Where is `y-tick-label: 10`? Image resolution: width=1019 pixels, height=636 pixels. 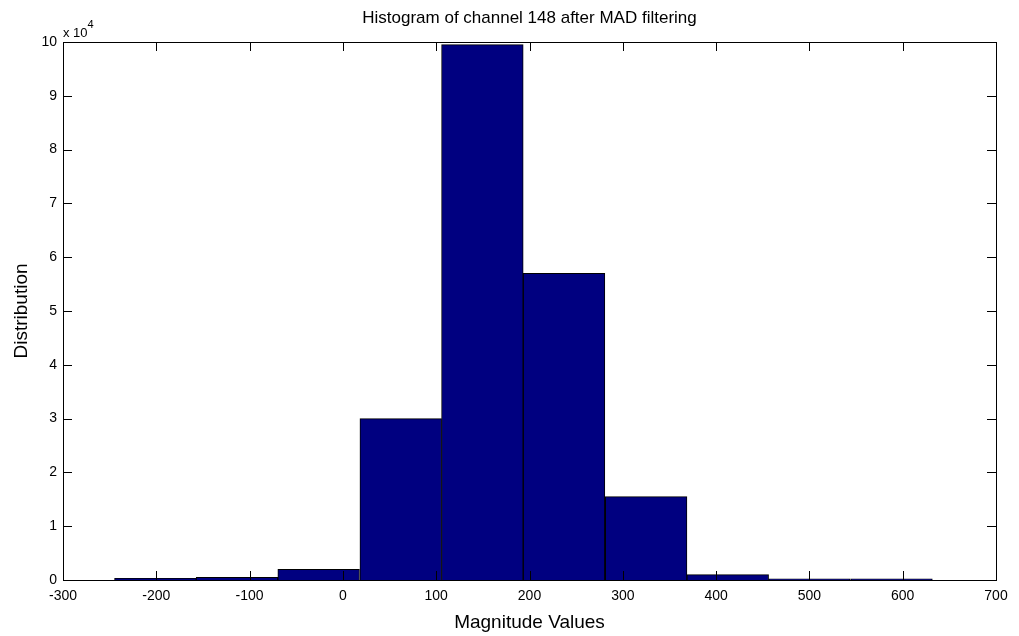
y-tick-label: 10 is located at coordinates (49, 40).